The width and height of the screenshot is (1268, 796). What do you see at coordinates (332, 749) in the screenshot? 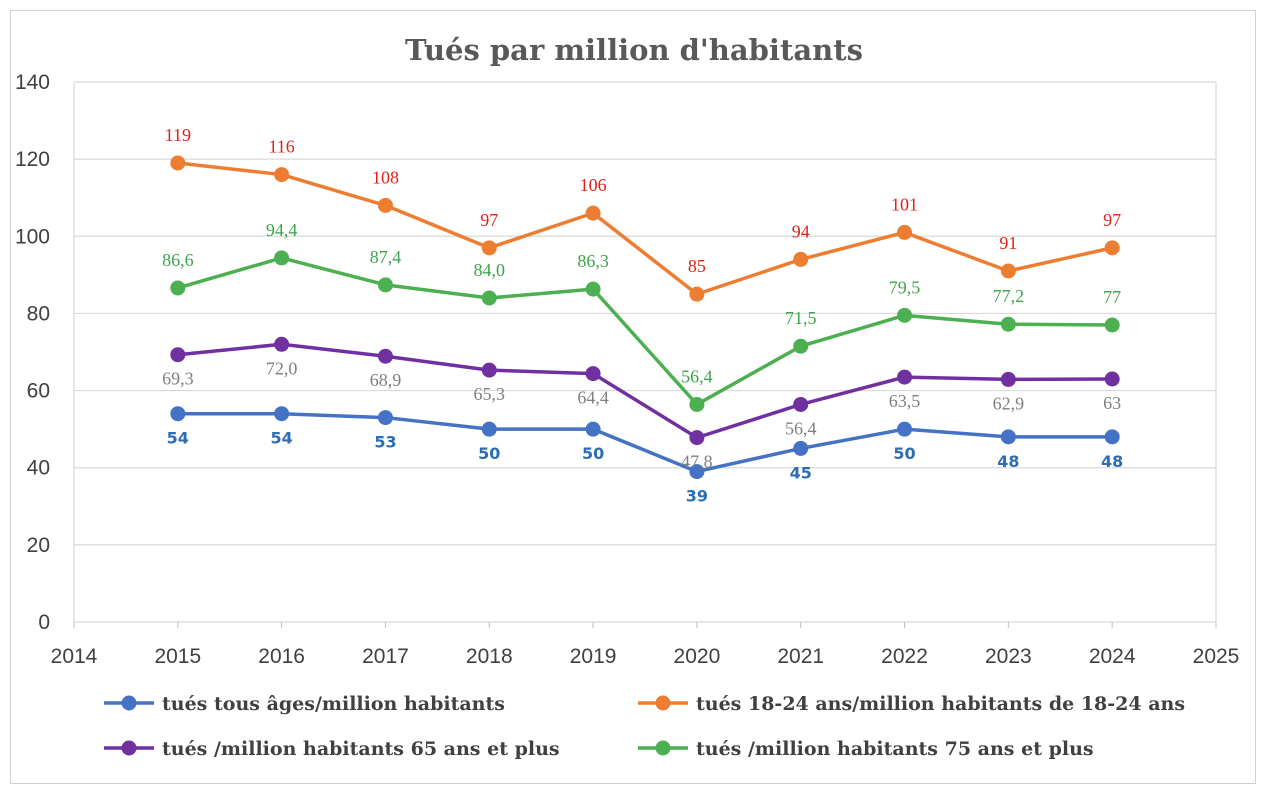
I see `legend-item: tués /million habitants 65 ans et plus` at bounding box center [332, 749].